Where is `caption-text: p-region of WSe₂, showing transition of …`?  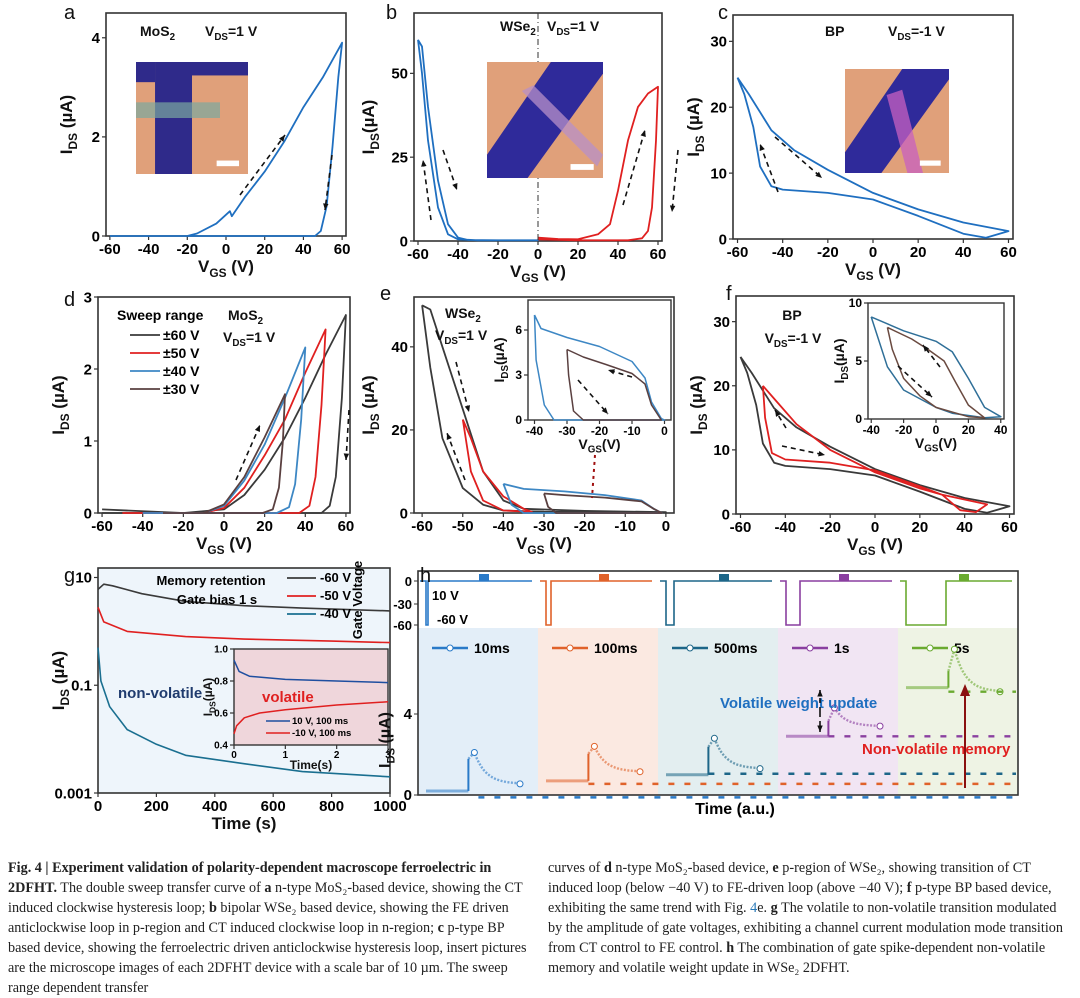 caption-text: p-region of WSe₂, showing transition of … is located at coordinates (789, 878).